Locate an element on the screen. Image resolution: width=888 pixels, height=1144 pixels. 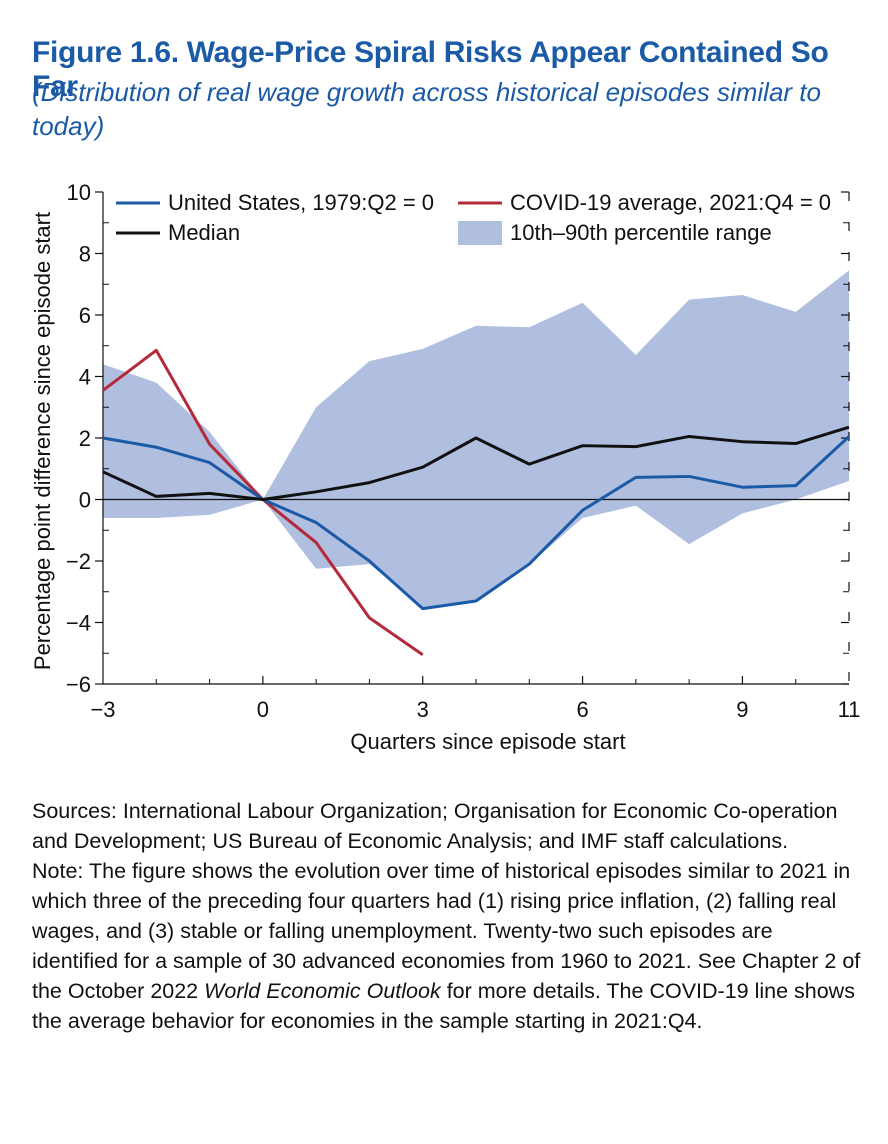
x-axis-label: Quarters since episode start is located at coordinates (487, 741).